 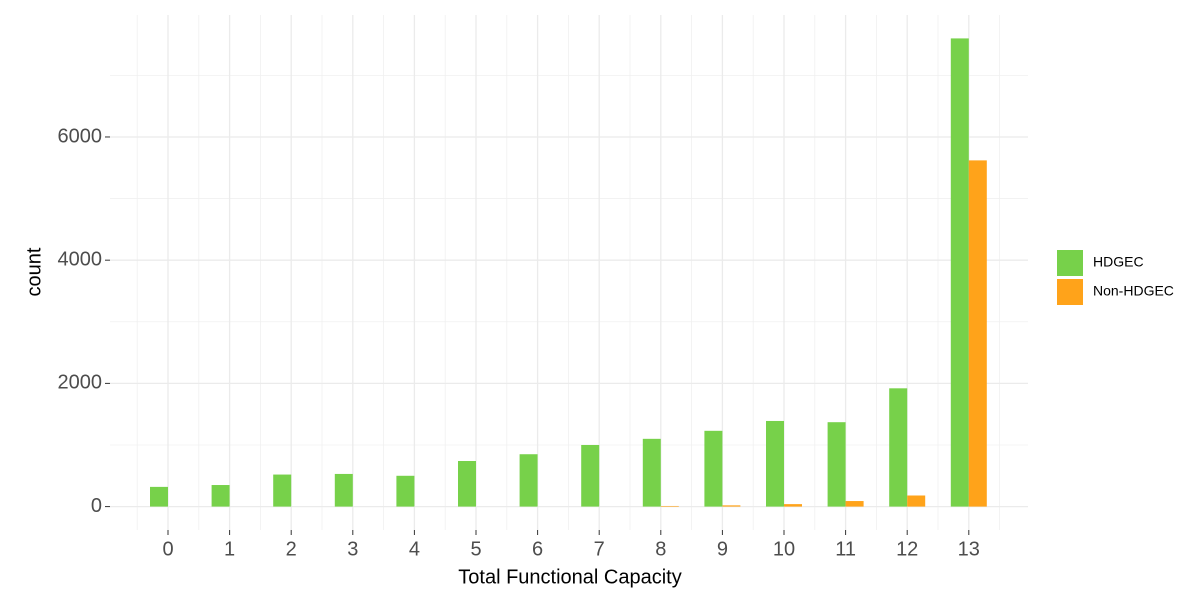 What do you see at coordinates (80, 259) in the screenshot?
I see `y-tick-label: 4000` at bounding box center [80, 259].